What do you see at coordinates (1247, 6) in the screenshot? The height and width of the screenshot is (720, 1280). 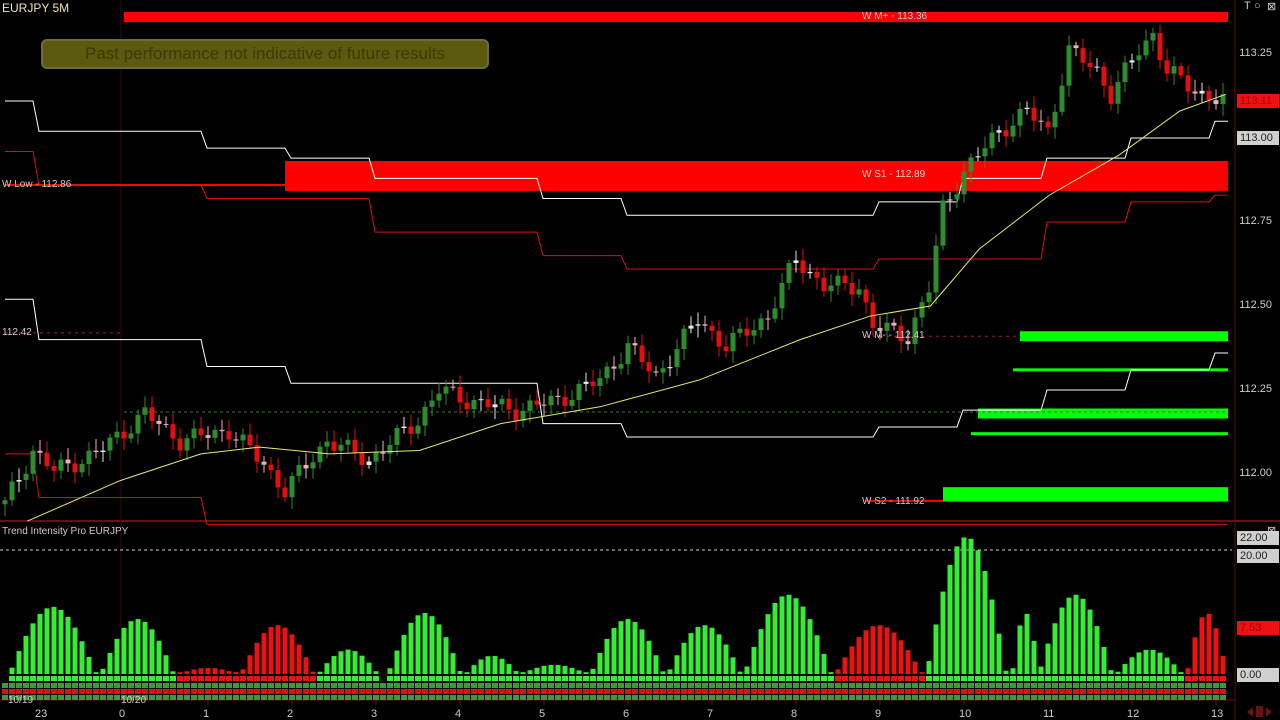 I see `text-tool-button: T` at bounding box center [1247, 6].